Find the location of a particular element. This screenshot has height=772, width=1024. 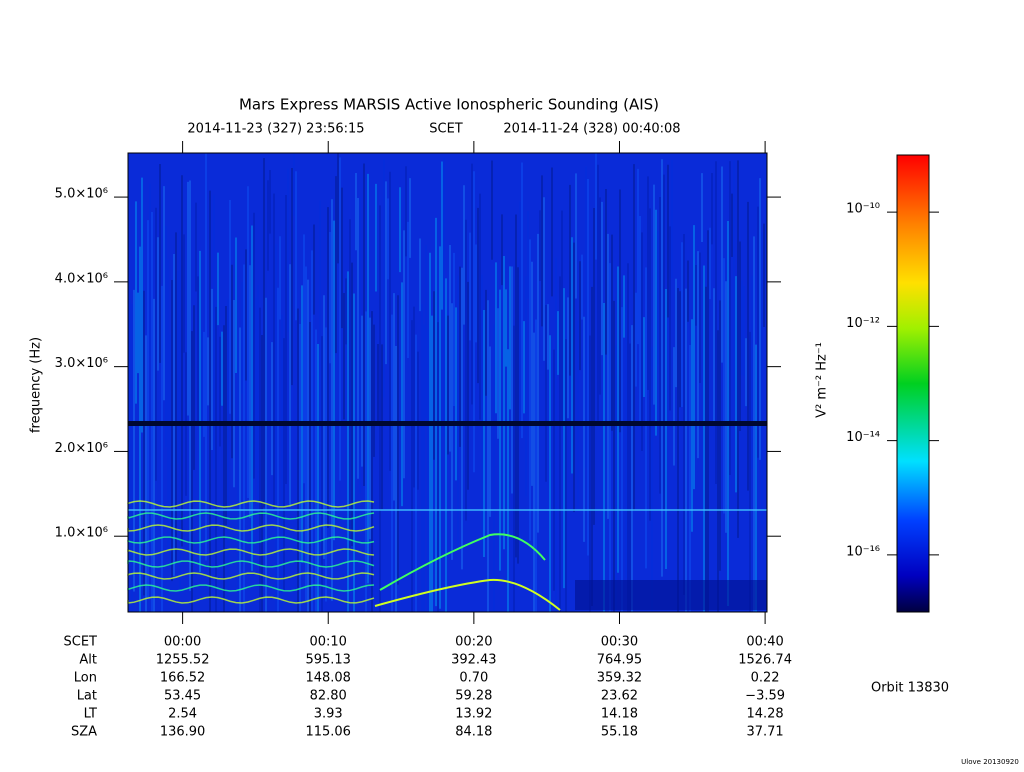

y-tick-label: 5.0×10⁶ is located at coordinates (81, 194).